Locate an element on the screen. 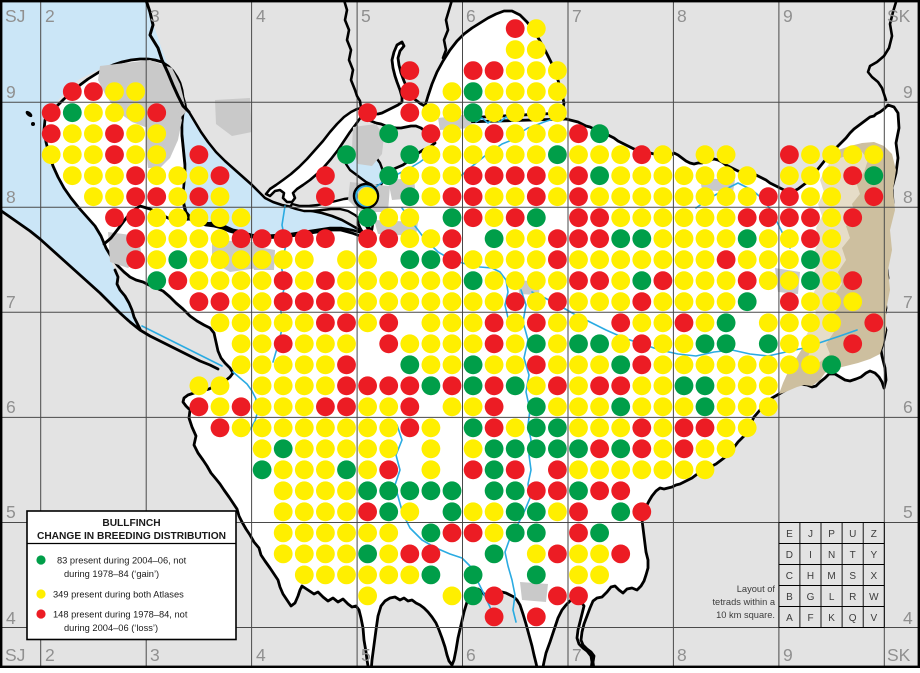 This screenshot has width=920, height=673. svg-text: N is located at coordinates (831, 555).